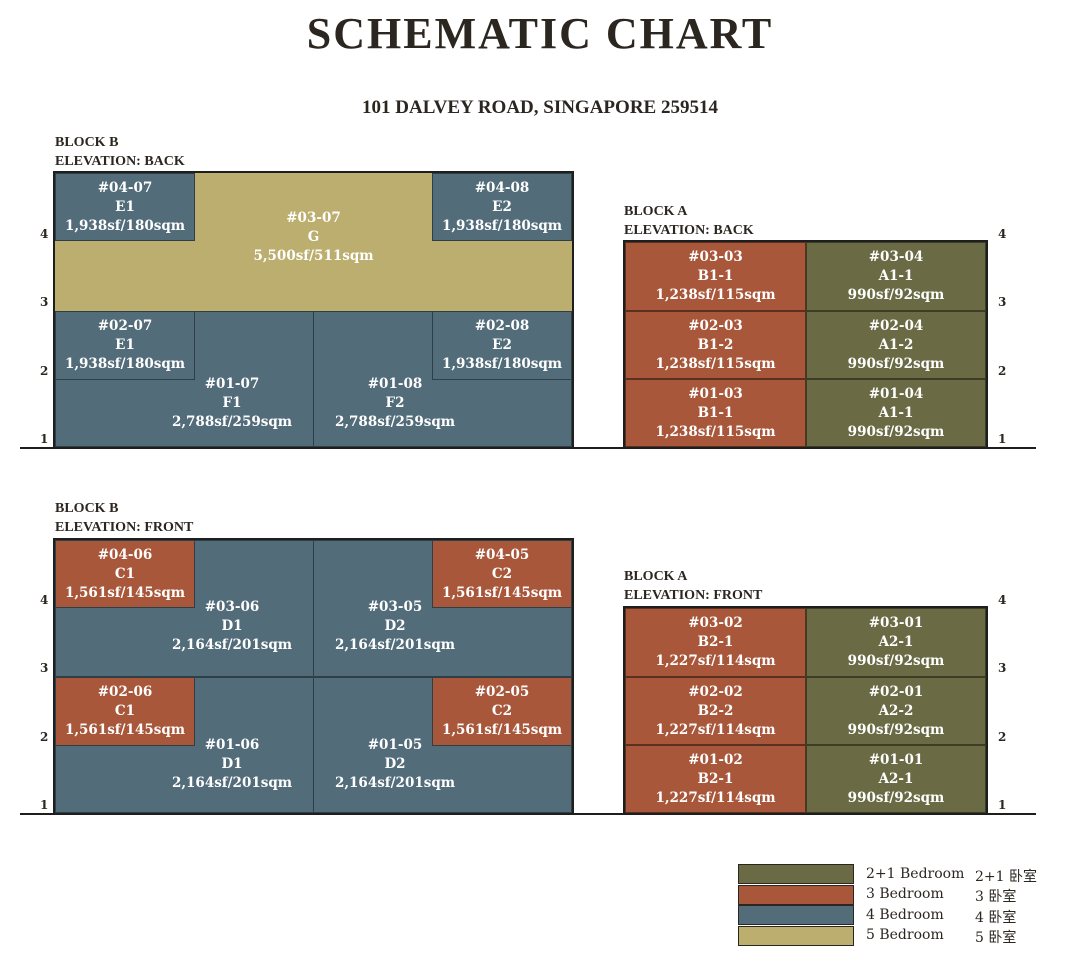 The height and width of the screenshot is (958, 1080). What do you see at coordinates (796, 874) in the screenshot?
I see `legend-swatch-2plus1` at bounding box center [796, 874].